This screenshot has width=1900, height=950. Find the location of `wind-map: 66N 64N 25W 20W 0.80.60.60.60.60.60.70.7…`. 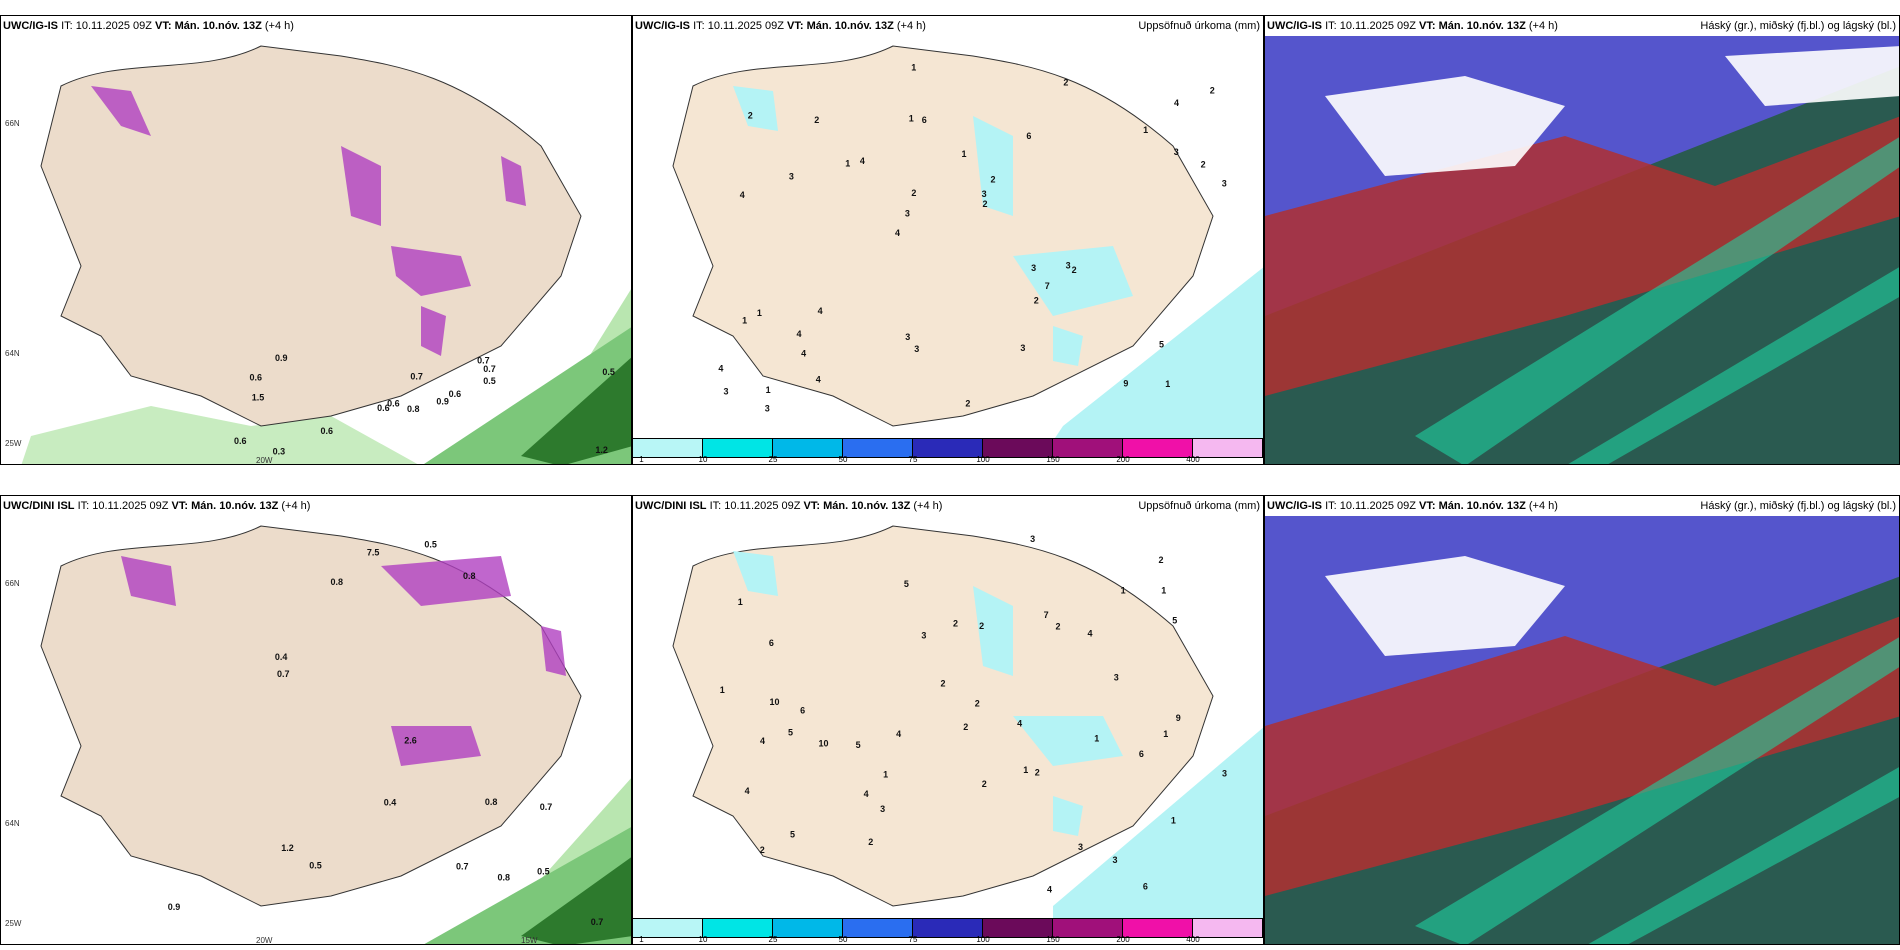

wind-map: 66N 64N 25W 20W 0.80.60.60.60.60.60.70.7… is located at coordinates (316, 250).